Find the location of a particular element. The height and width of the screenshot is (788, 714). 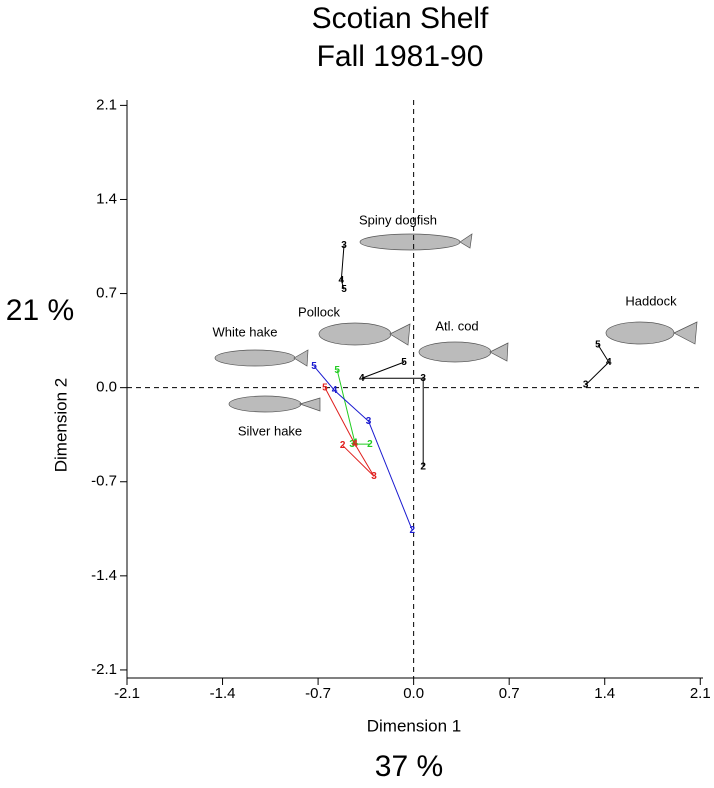

y-tick-label: 1.4 is located at coordinates (106, 198).